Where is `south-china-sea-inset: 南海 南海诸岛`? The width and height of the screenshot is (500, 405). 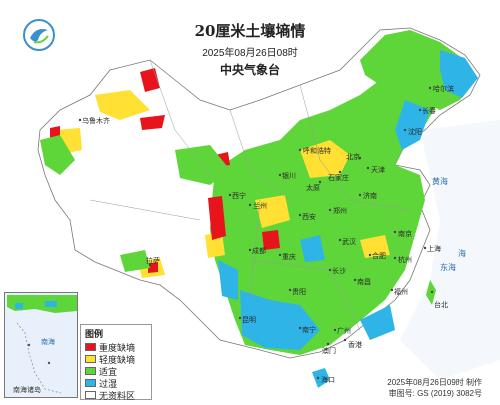
south-china-sea-inset: 南海 南海诸岛 is located at coordinates (41, 345).